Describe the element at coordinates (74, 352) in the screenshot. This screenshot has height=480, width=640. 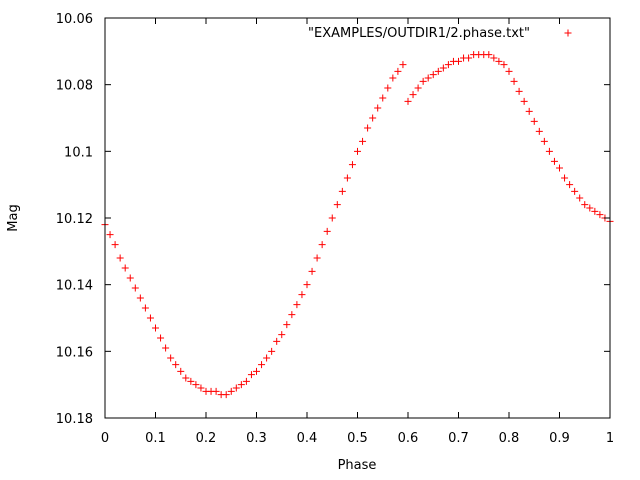
I see `y-tick-label: 10.16` at that location.